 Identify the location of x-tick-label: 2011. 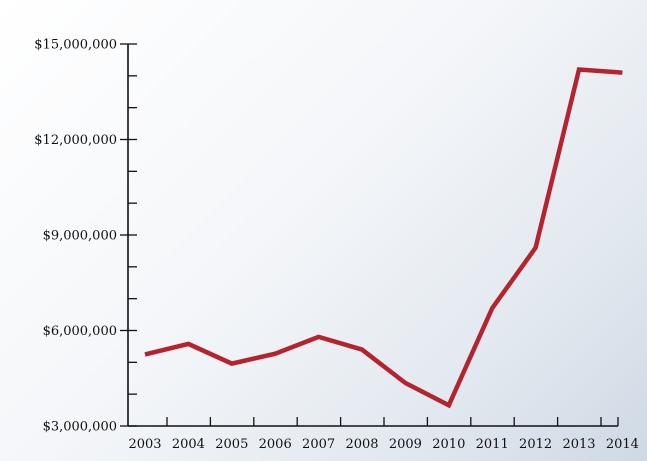
(492, 444).